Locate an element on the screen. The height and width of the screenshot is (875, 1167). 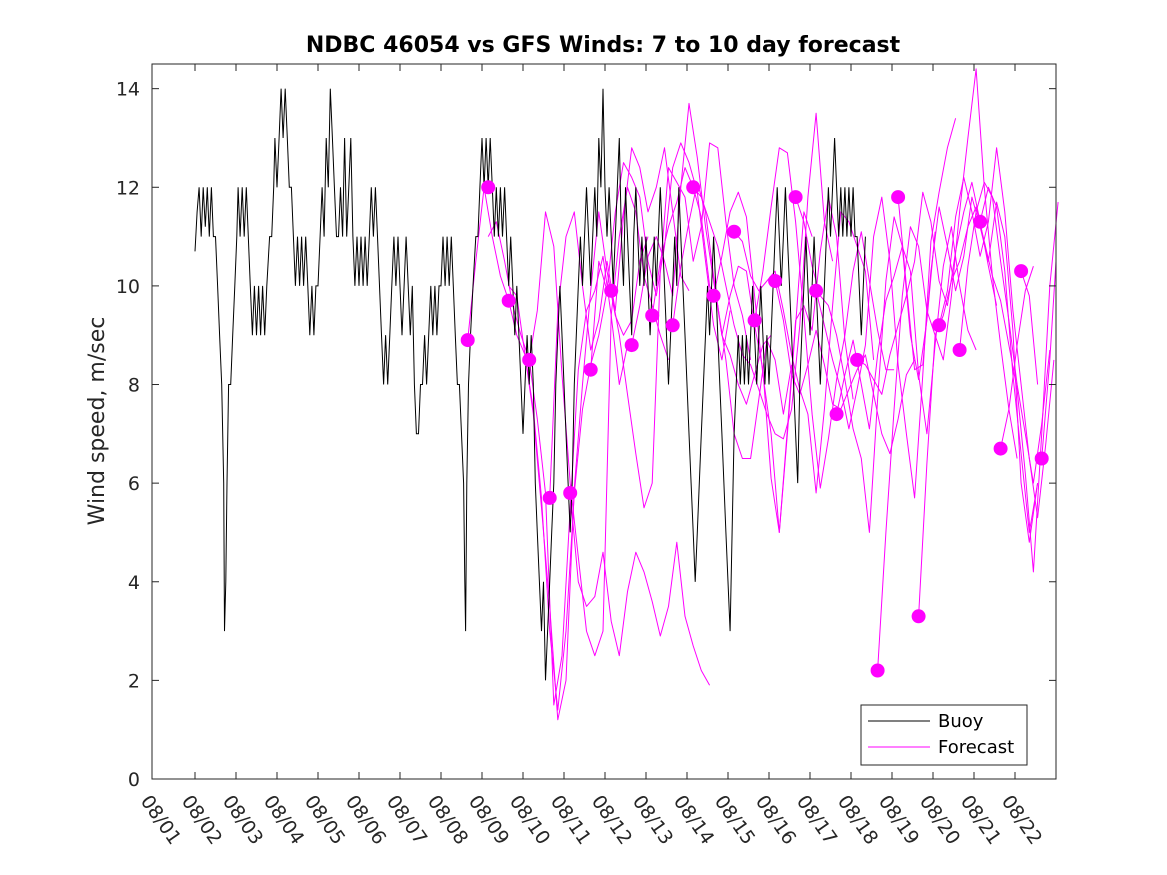
y-axis-tick-labels: 0 2 4 6 8 10 12 14 is located at coordinates (128, 435).